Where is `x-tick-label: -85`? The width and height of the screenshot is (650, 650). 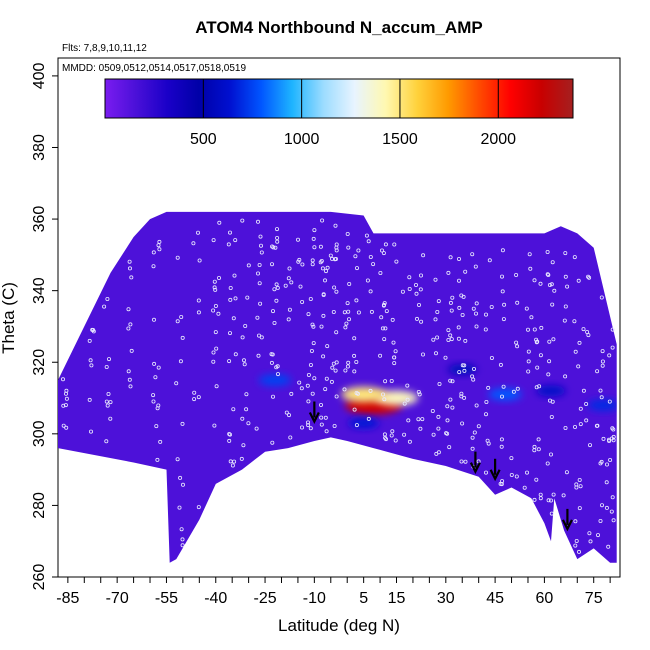
x-tick-label: -85 is located at coordinates (67, 598).